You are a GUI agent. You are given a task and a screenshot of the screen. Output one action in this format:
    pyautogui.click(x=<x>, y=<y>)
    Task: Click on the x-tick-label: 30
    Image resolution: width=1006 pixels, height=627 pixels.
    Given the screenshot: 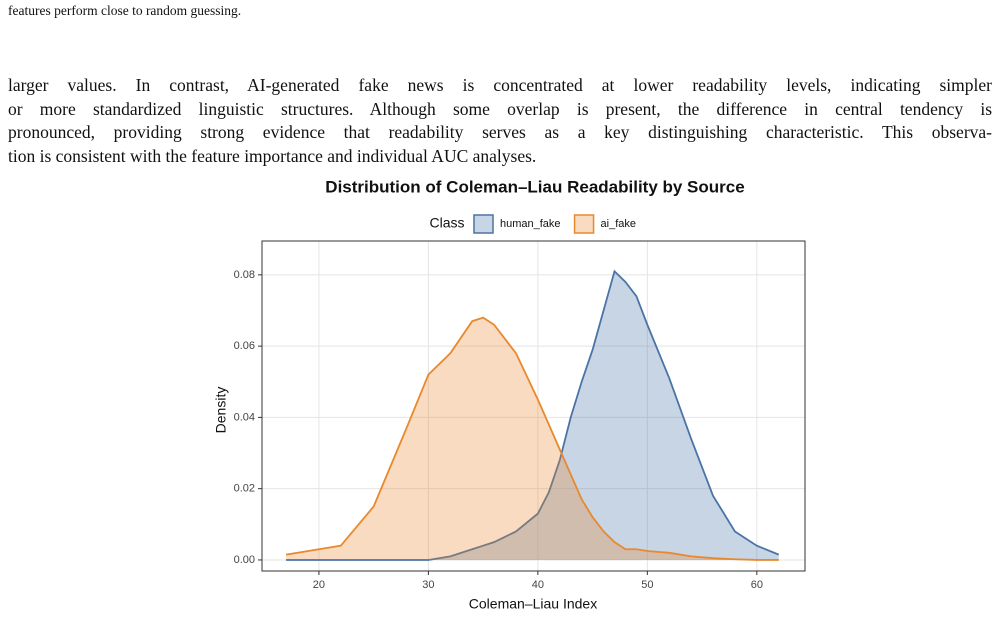 What is the action you would take?
    pyautogui.click(x=428, y=585)
    